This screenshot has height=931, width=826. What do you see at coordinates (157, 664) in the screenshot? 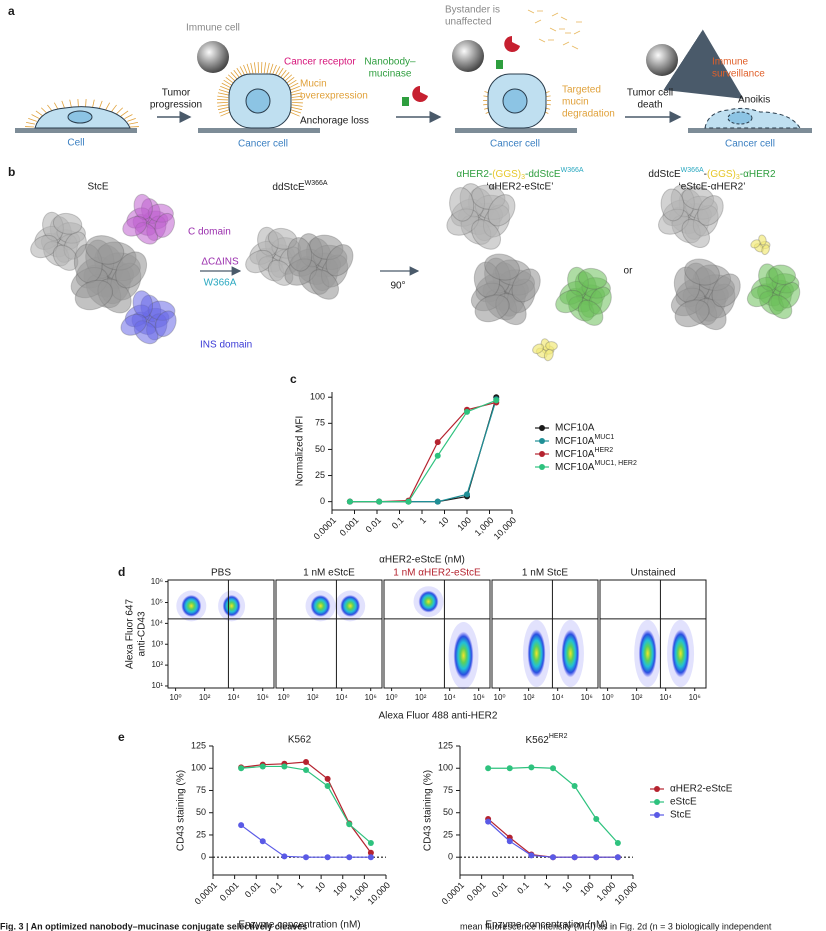
I see `y-tick-label: 10²` at bounding box center [157, 664].